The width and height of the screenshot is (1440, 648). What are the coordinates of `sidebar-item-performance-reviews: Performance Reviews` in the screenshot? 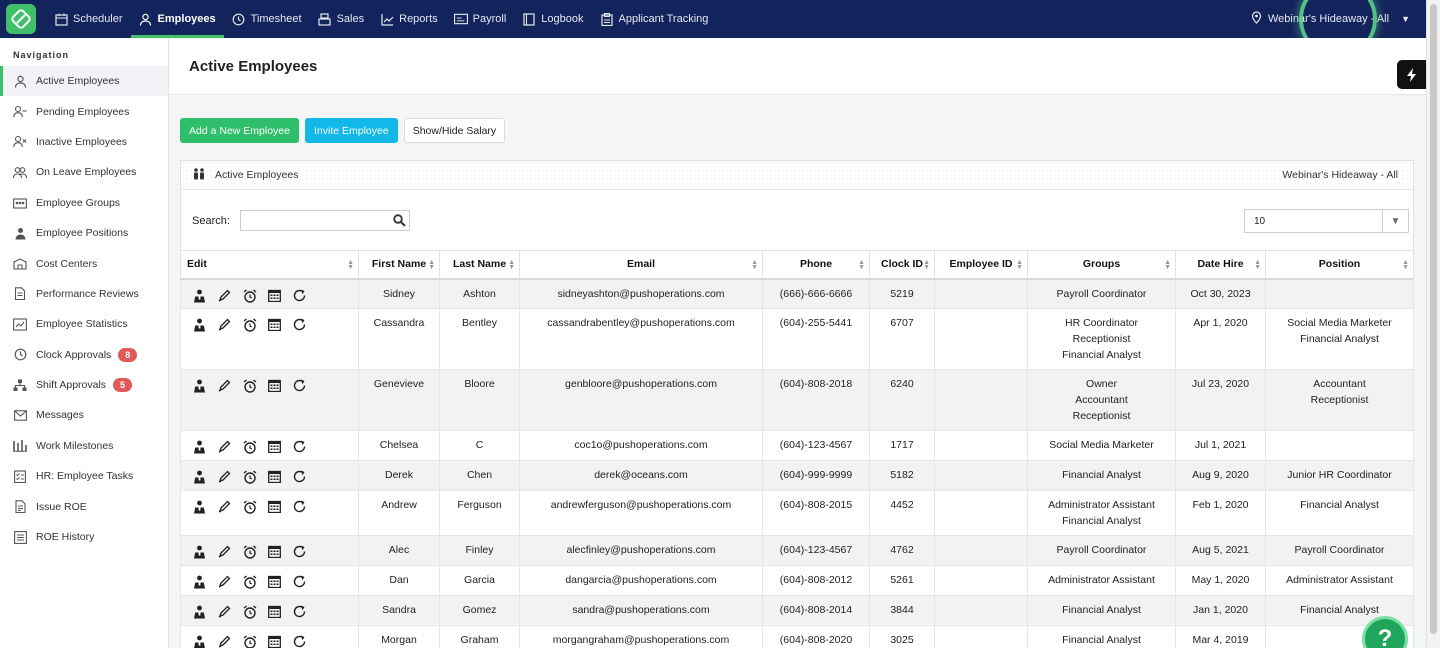 It's located at (84, 294).